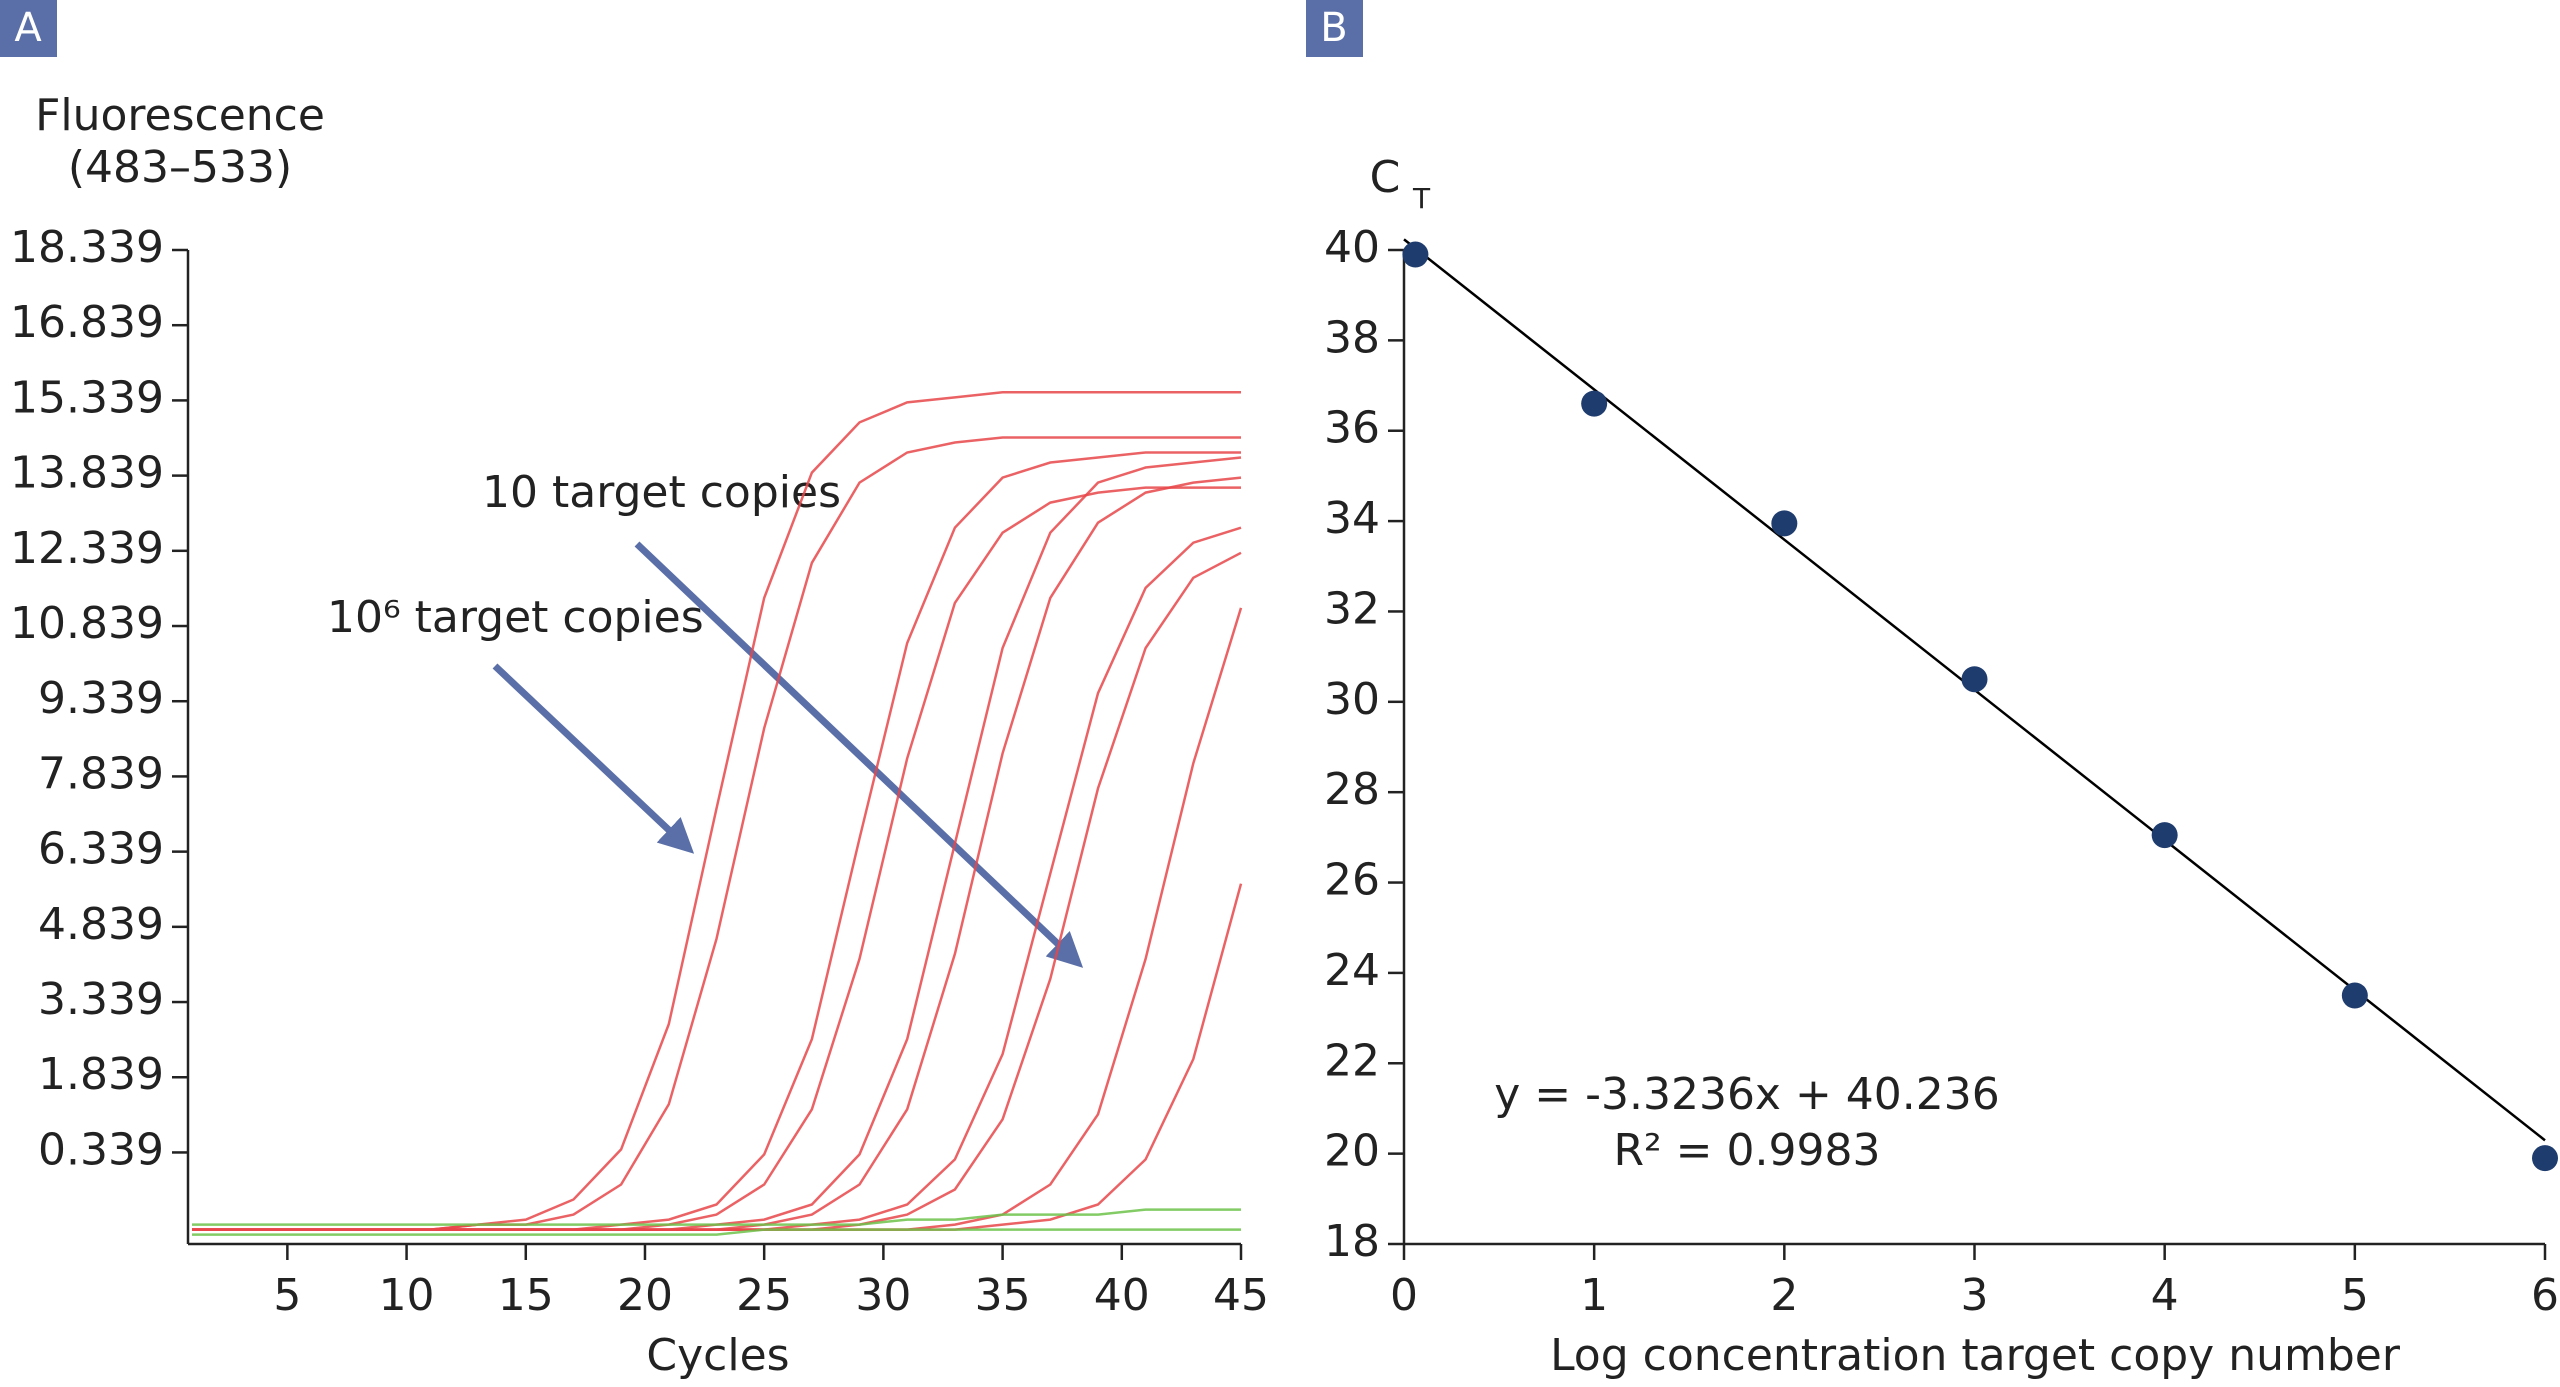 This screenshot has width=2560, height=1387. I want to click on y-tick-label: 4.839, so click(101, 924).